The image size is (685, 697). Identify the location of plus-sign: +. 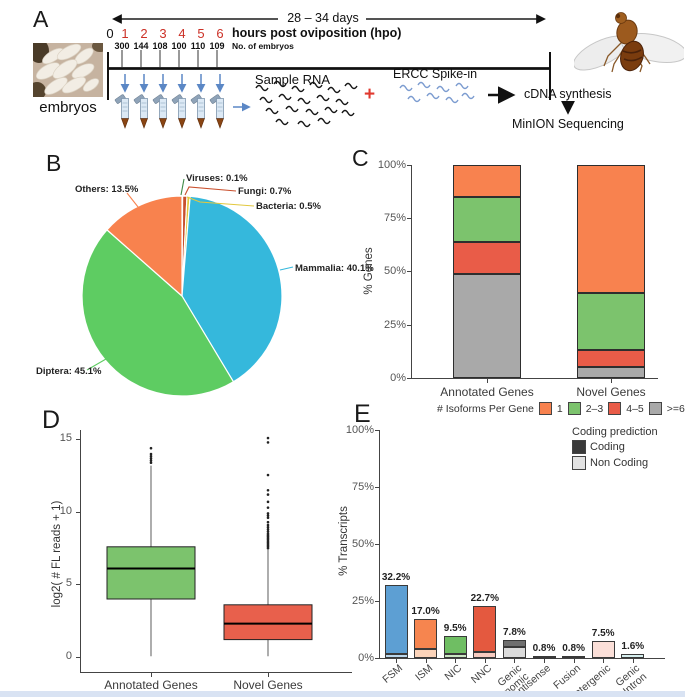
(370, 94).